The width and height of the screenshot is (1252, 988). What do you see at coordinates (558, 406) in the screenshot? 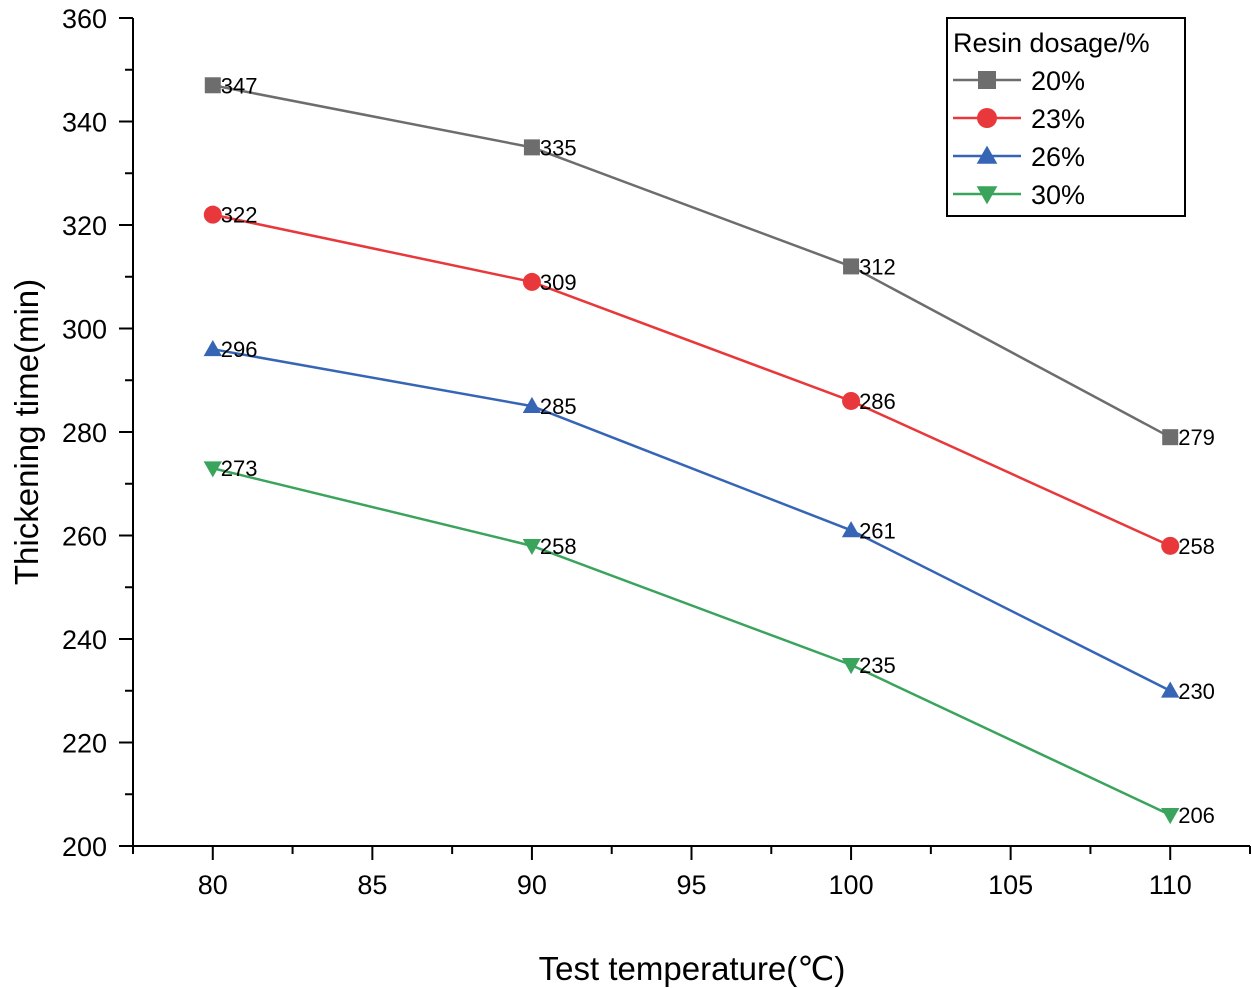
I see `data-label: 285` at bounding box center [558, 406].